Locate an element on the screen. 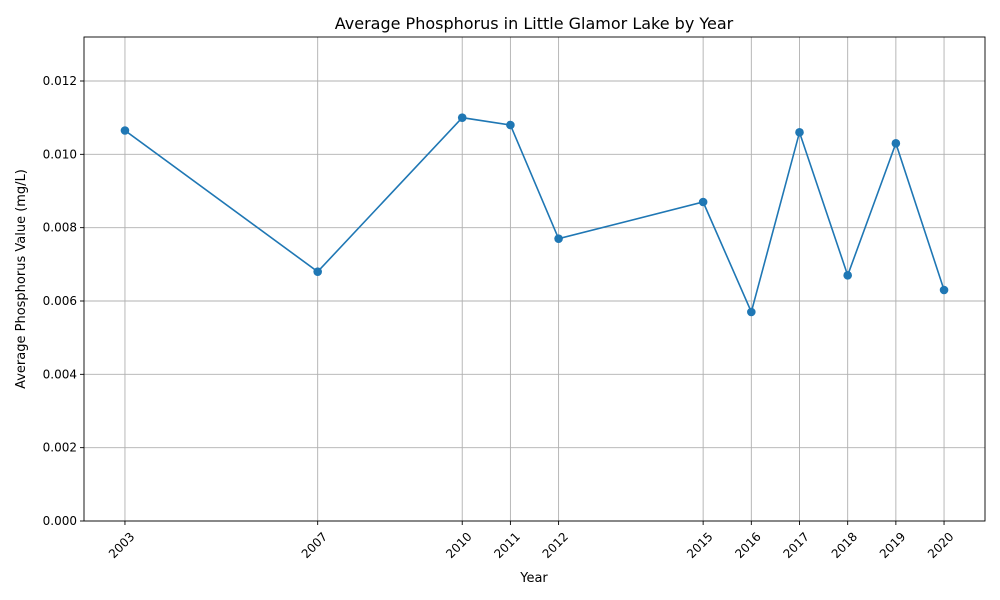 Image resolution: width=1000 pixels, height=600 pixels. x-tick-label: 2016 is located at coordinates (747, 545).